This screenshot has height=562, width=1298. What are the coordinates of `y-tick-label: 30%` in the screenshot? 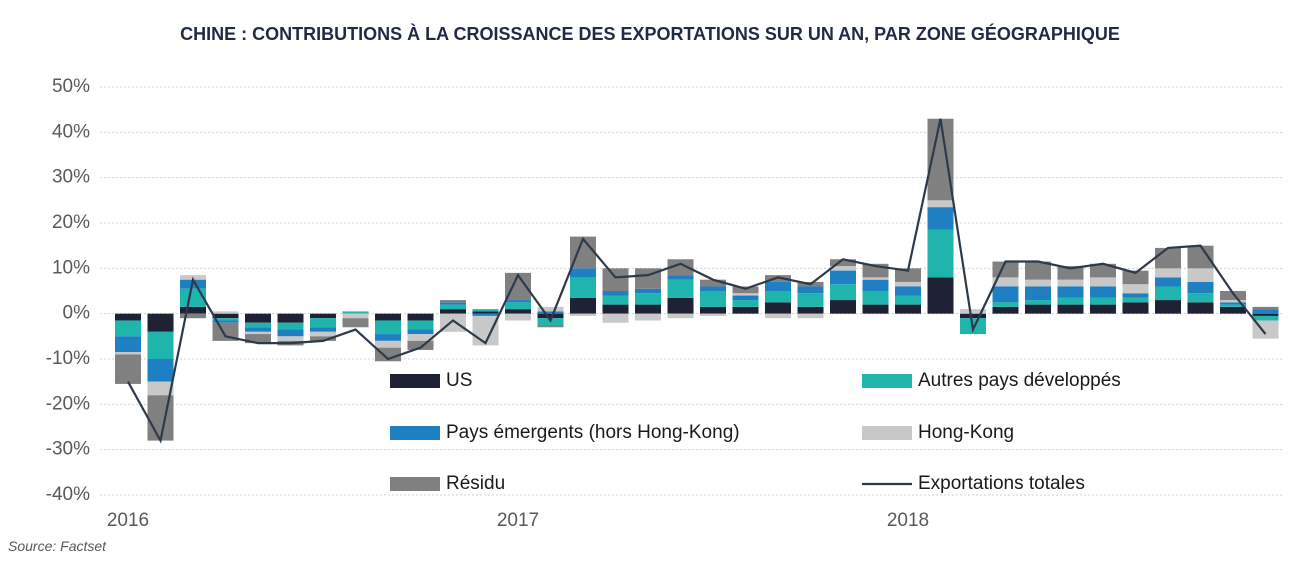 It's located at (71, 177).